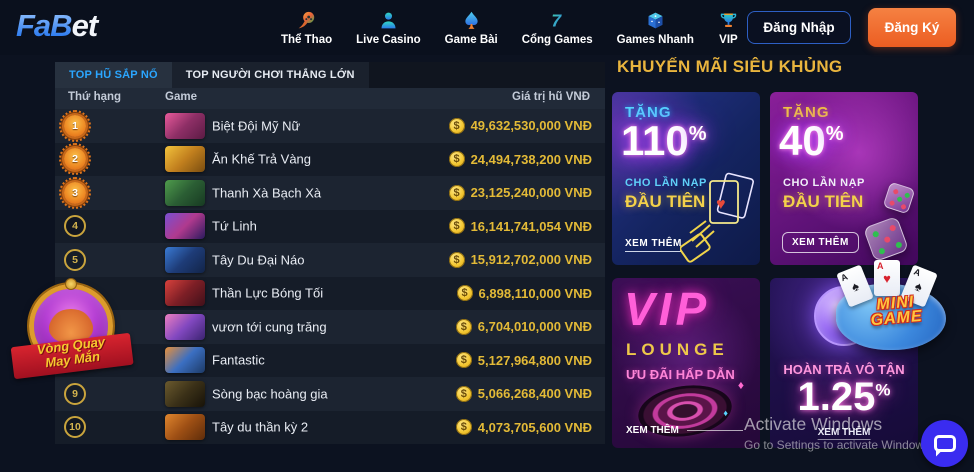  What do you see at coordinates (510, 28) in the screenshot?
I see `main-nav: Thể Thao Live Casino Game Bài` at bounding box center [510, 28].